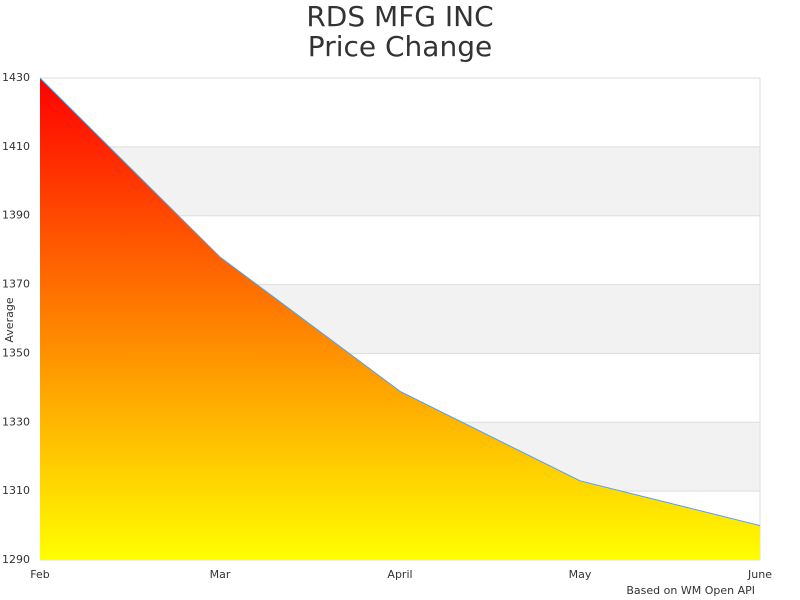  Describe the element at coordinates (16, 352) in the screenshot. I see `y-tick-label: 1350` at that location.